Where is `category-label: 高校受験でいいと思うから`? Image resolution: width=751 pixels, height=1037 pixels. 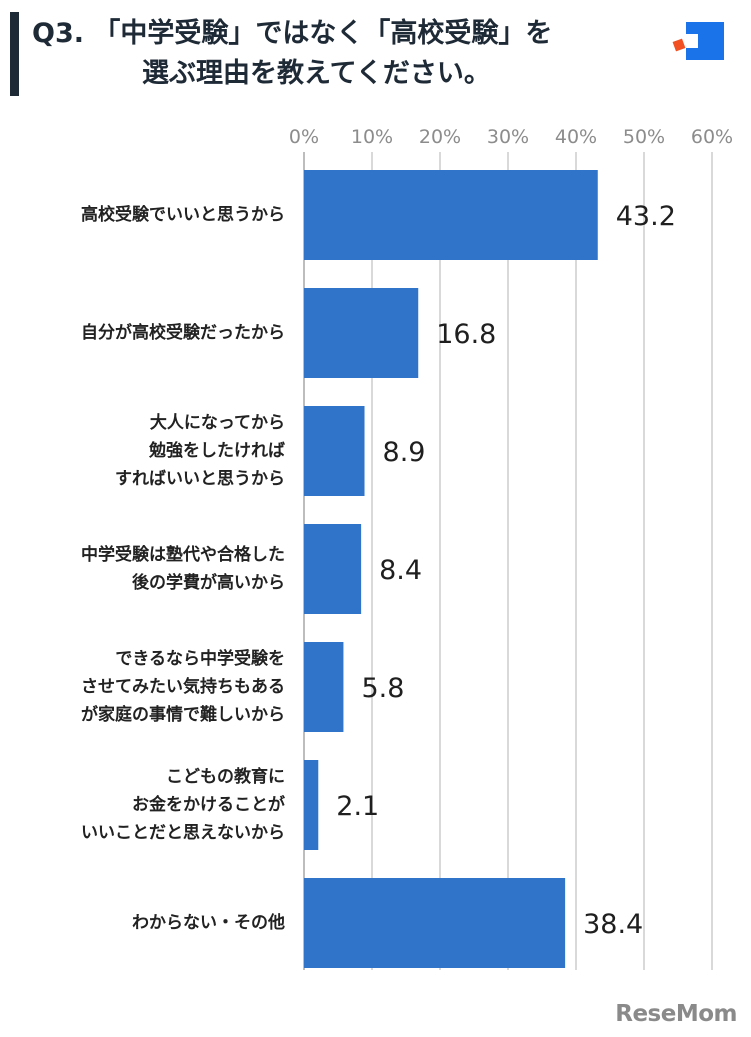
category-label: 高校受験でいいと思うから is located at coordinates (183, 215).